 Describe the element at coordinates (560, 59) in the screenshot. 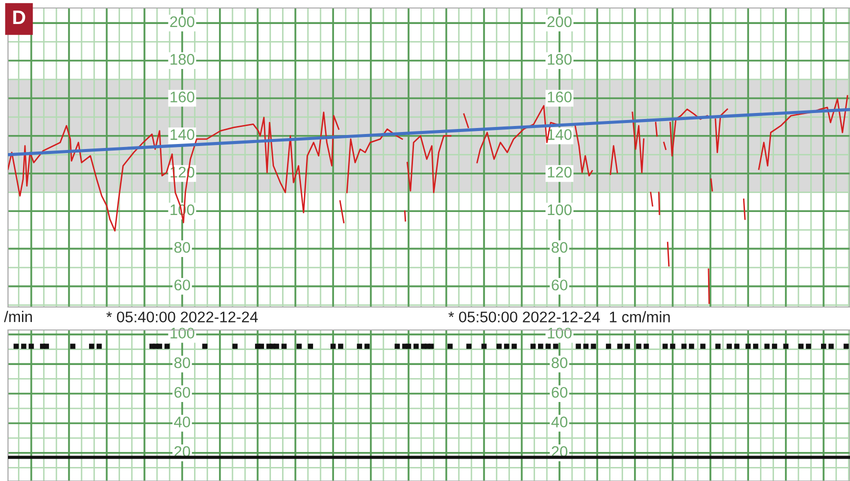

I see `y2-tick-label: 180` at that location.